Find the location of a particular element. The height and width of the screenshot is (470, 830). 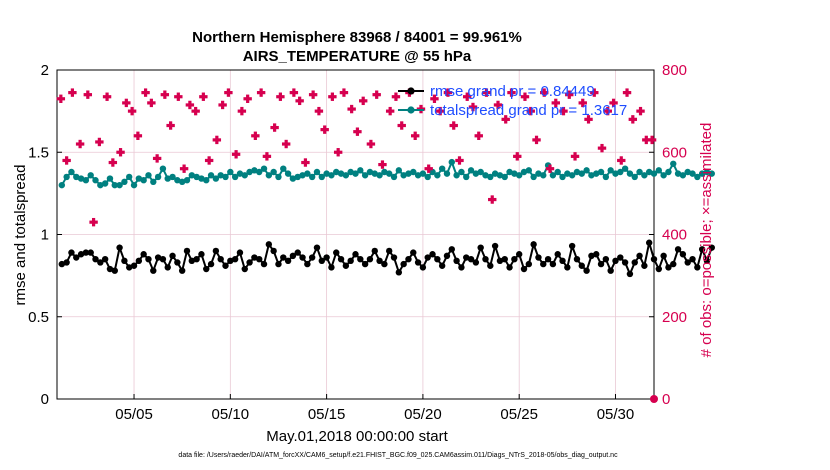

y-right-tick-label: 0 is located at coordinates (666, 399).